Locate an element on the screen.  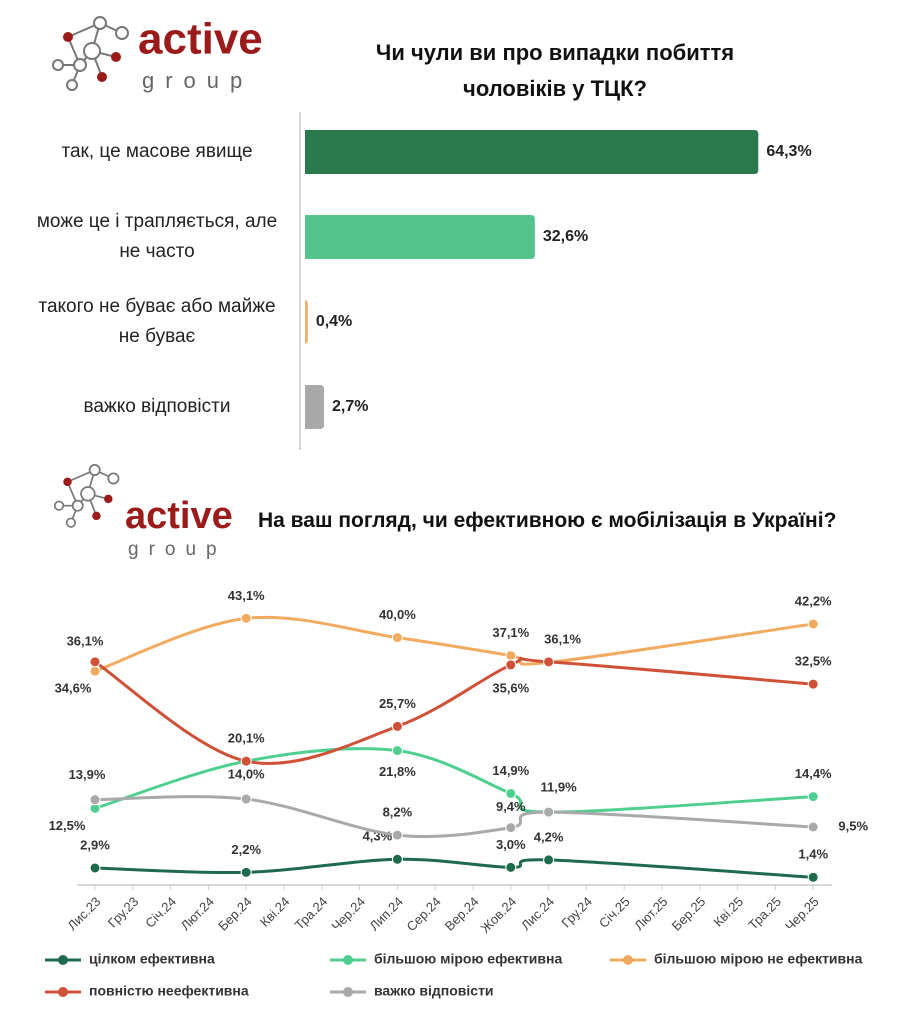
x-tick-label: Лис.24 is located at coordinates (537, 913).